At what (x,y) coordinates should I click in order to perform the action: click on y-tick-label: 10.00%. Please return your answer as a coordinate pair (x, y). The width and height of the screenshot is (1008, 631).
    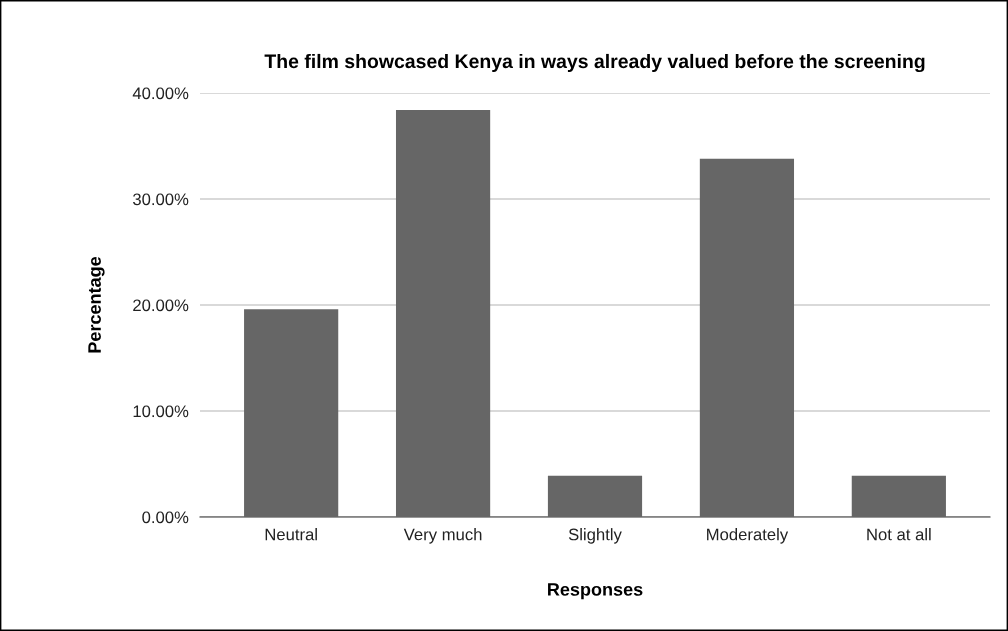
    Looking at the image, I should click on (161, 411).